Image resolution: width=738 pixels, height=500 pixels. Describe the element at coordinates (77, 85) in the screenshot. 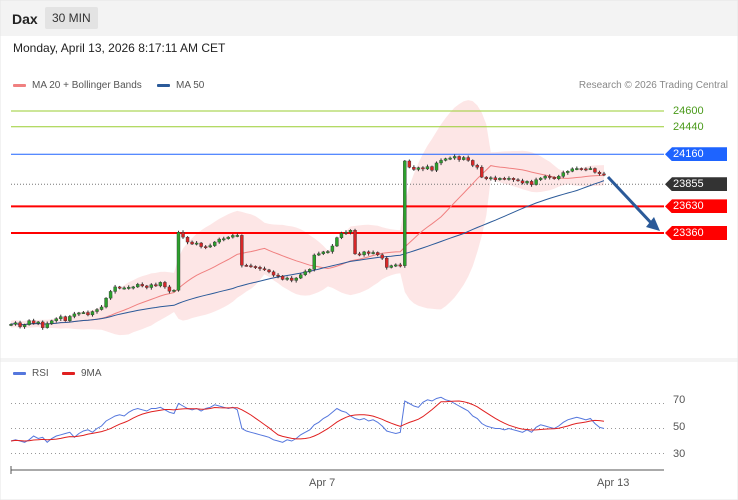

I see `legend-ma20: MA 20 + Bollinger Bands` at that location.